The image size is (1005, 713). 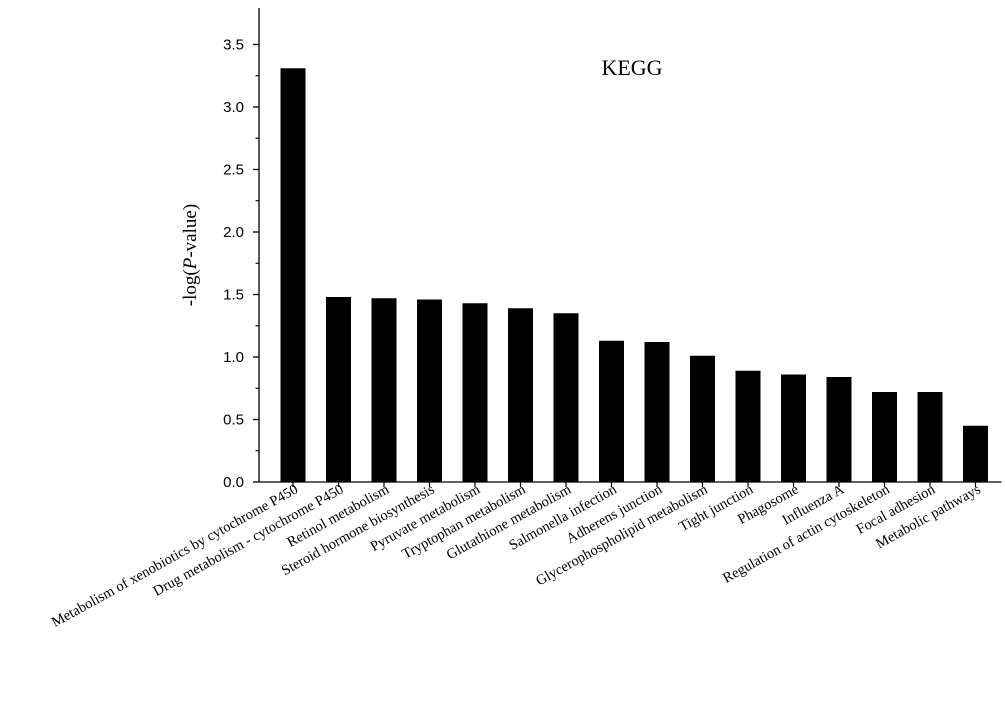 I want to click on y-axis-label-italic: P, so click(x=190, y=263).